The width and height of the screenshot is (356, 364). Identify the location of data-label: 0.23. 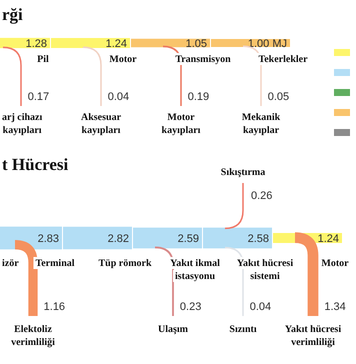
(191, 307).